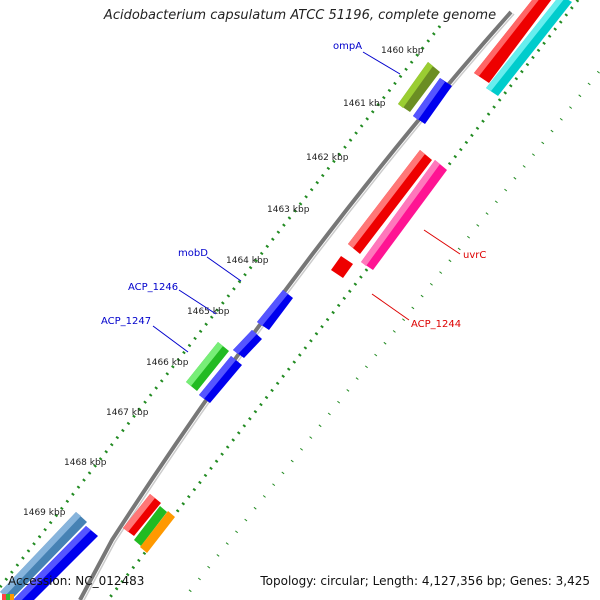 This screenshot has height=600, width=600. I want to click on tick-label-1466: 1466 kbp, so click(167, 363).